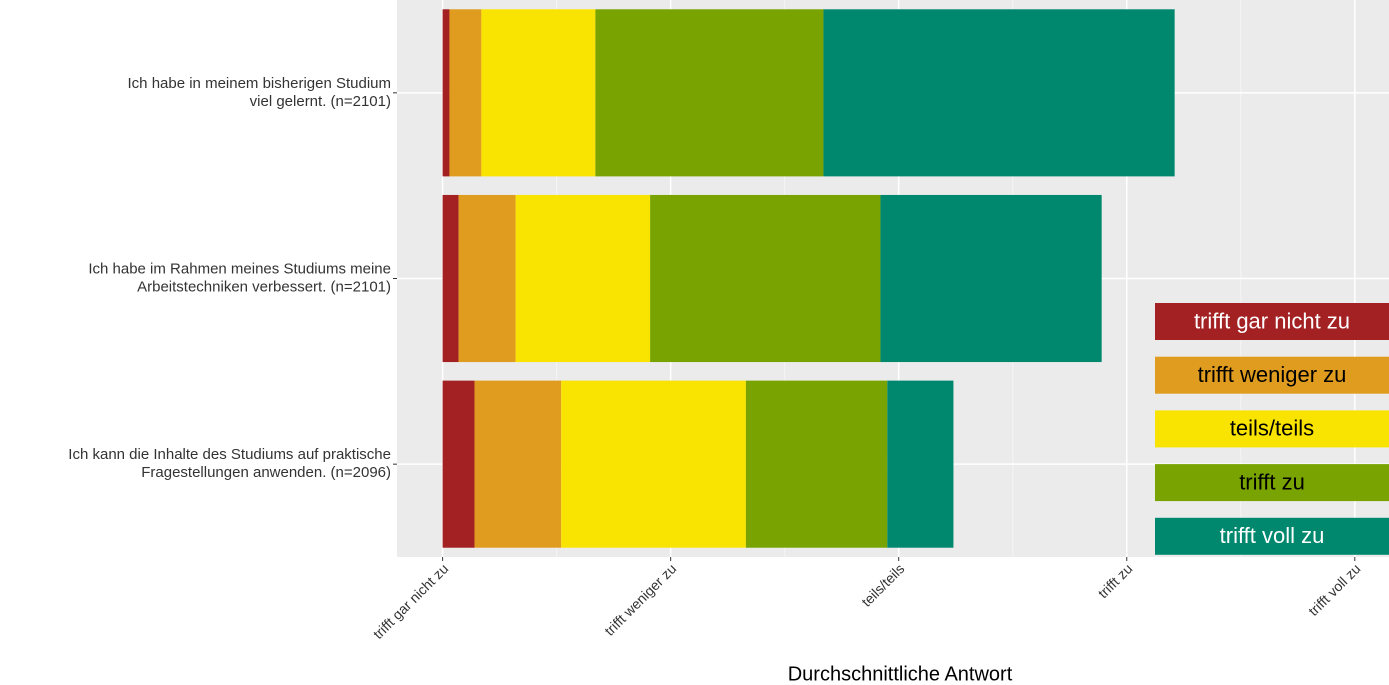  I want to click on legend-label: trifft voll zu, so click(1272, 535).